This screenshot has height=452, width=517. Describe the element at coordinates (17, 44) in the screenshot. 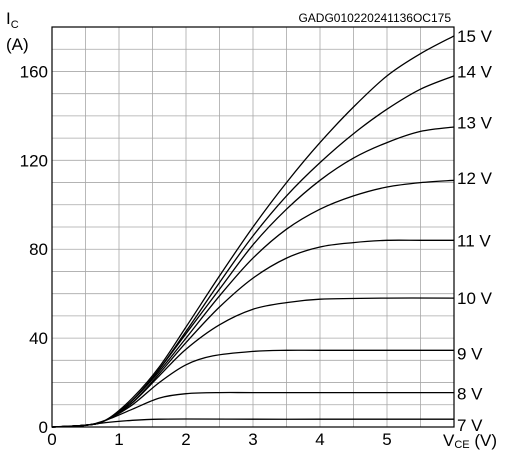

I see `y-axis-unit: (A)` at that location.